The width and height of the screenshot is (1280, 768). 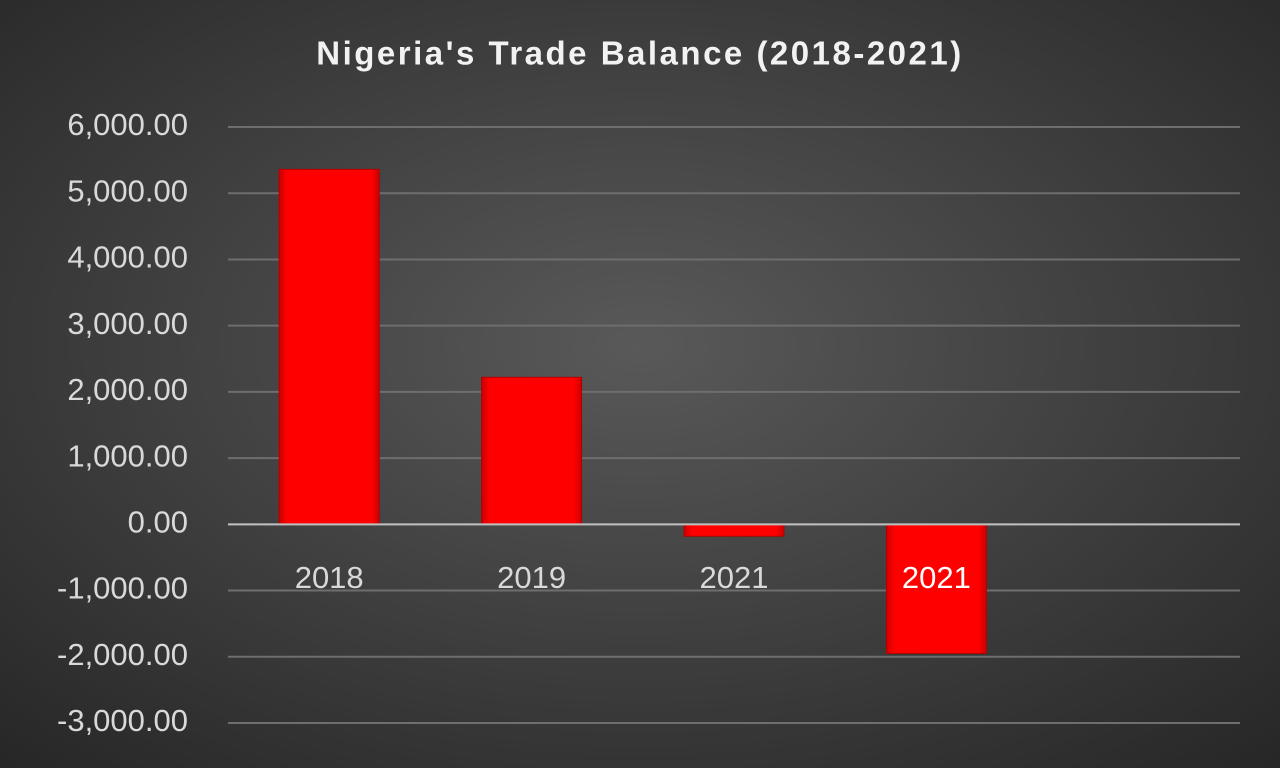 What do you see at coordinates (127, 455) in the screenshot?
I see `y-tick-label: 1,000.00` at bounding box center [127, 455].